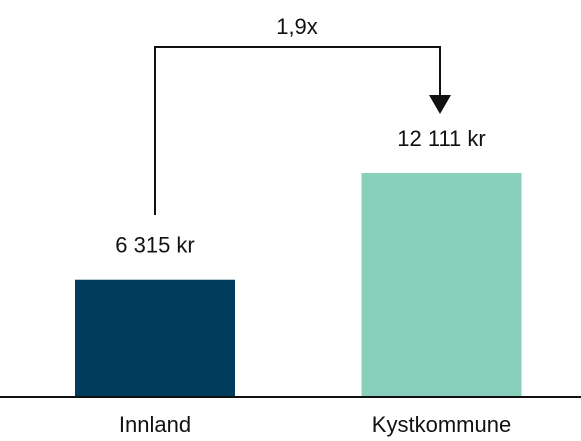  I want to click on x-tick-label: Innland, so click(155, 424).